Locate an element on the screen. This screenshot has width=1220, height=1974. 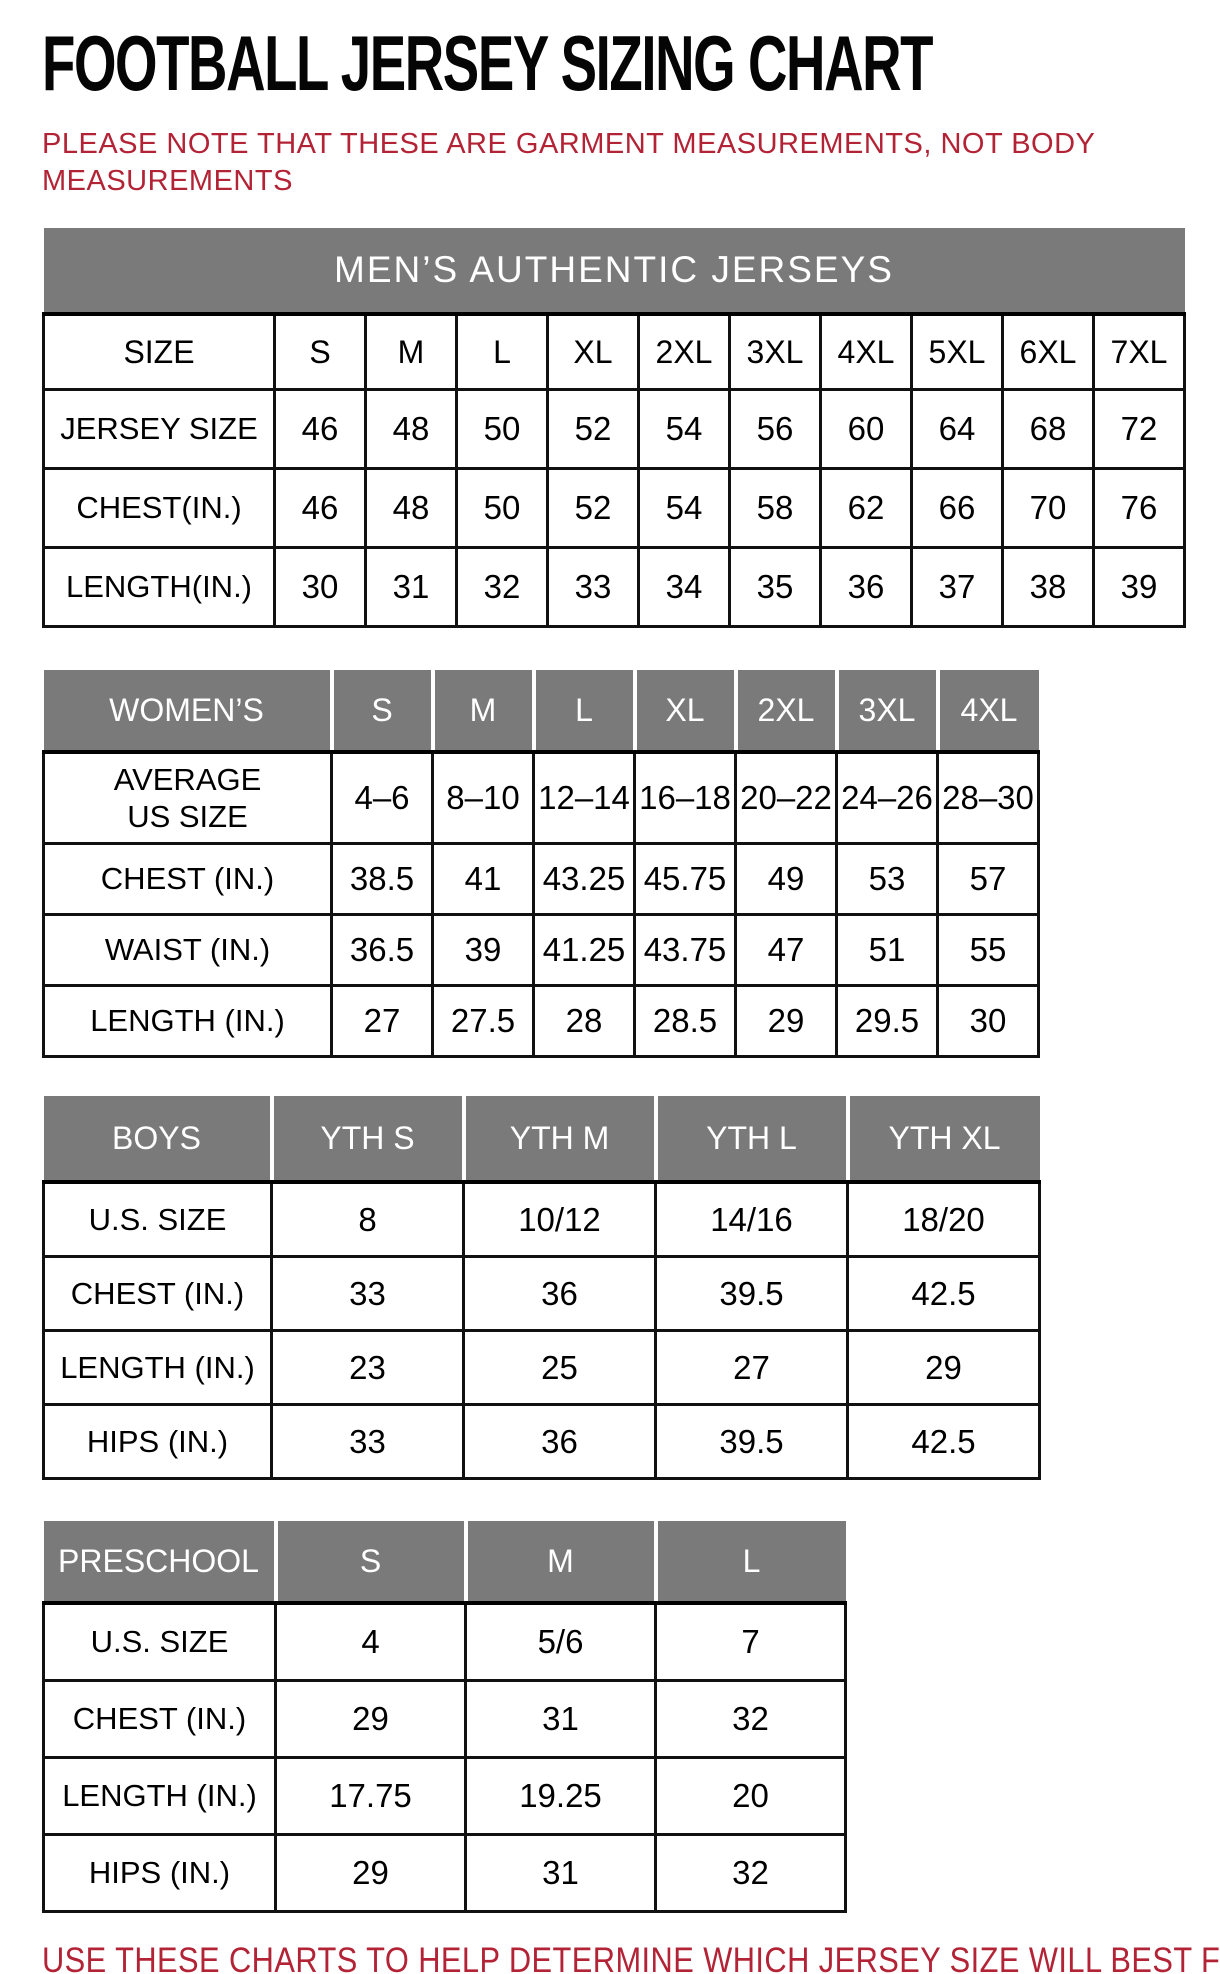
value-cell: 34 is located at coordinates (684, 587).